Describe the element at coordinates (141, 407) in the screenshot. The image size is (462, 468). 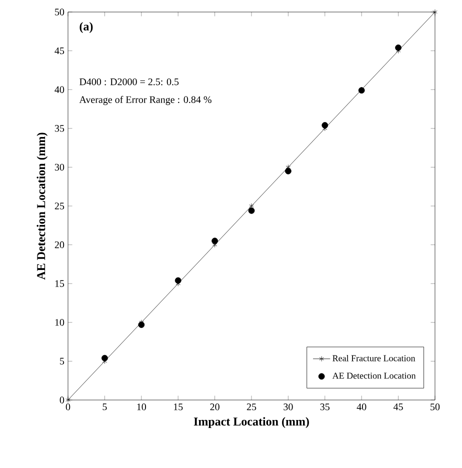
I see `x-tick-label: 10` at that location.